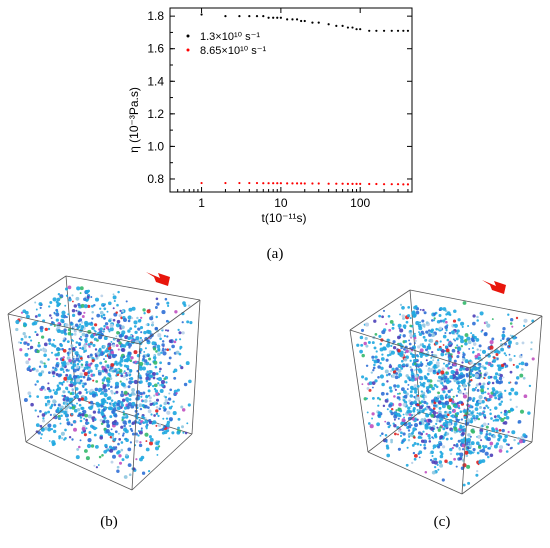 The height and width of the screenshot is (548, 550). Describe the element at coordinates (155, 16) in the screenshot. I see `y-tick-label: 1.8` at that location.